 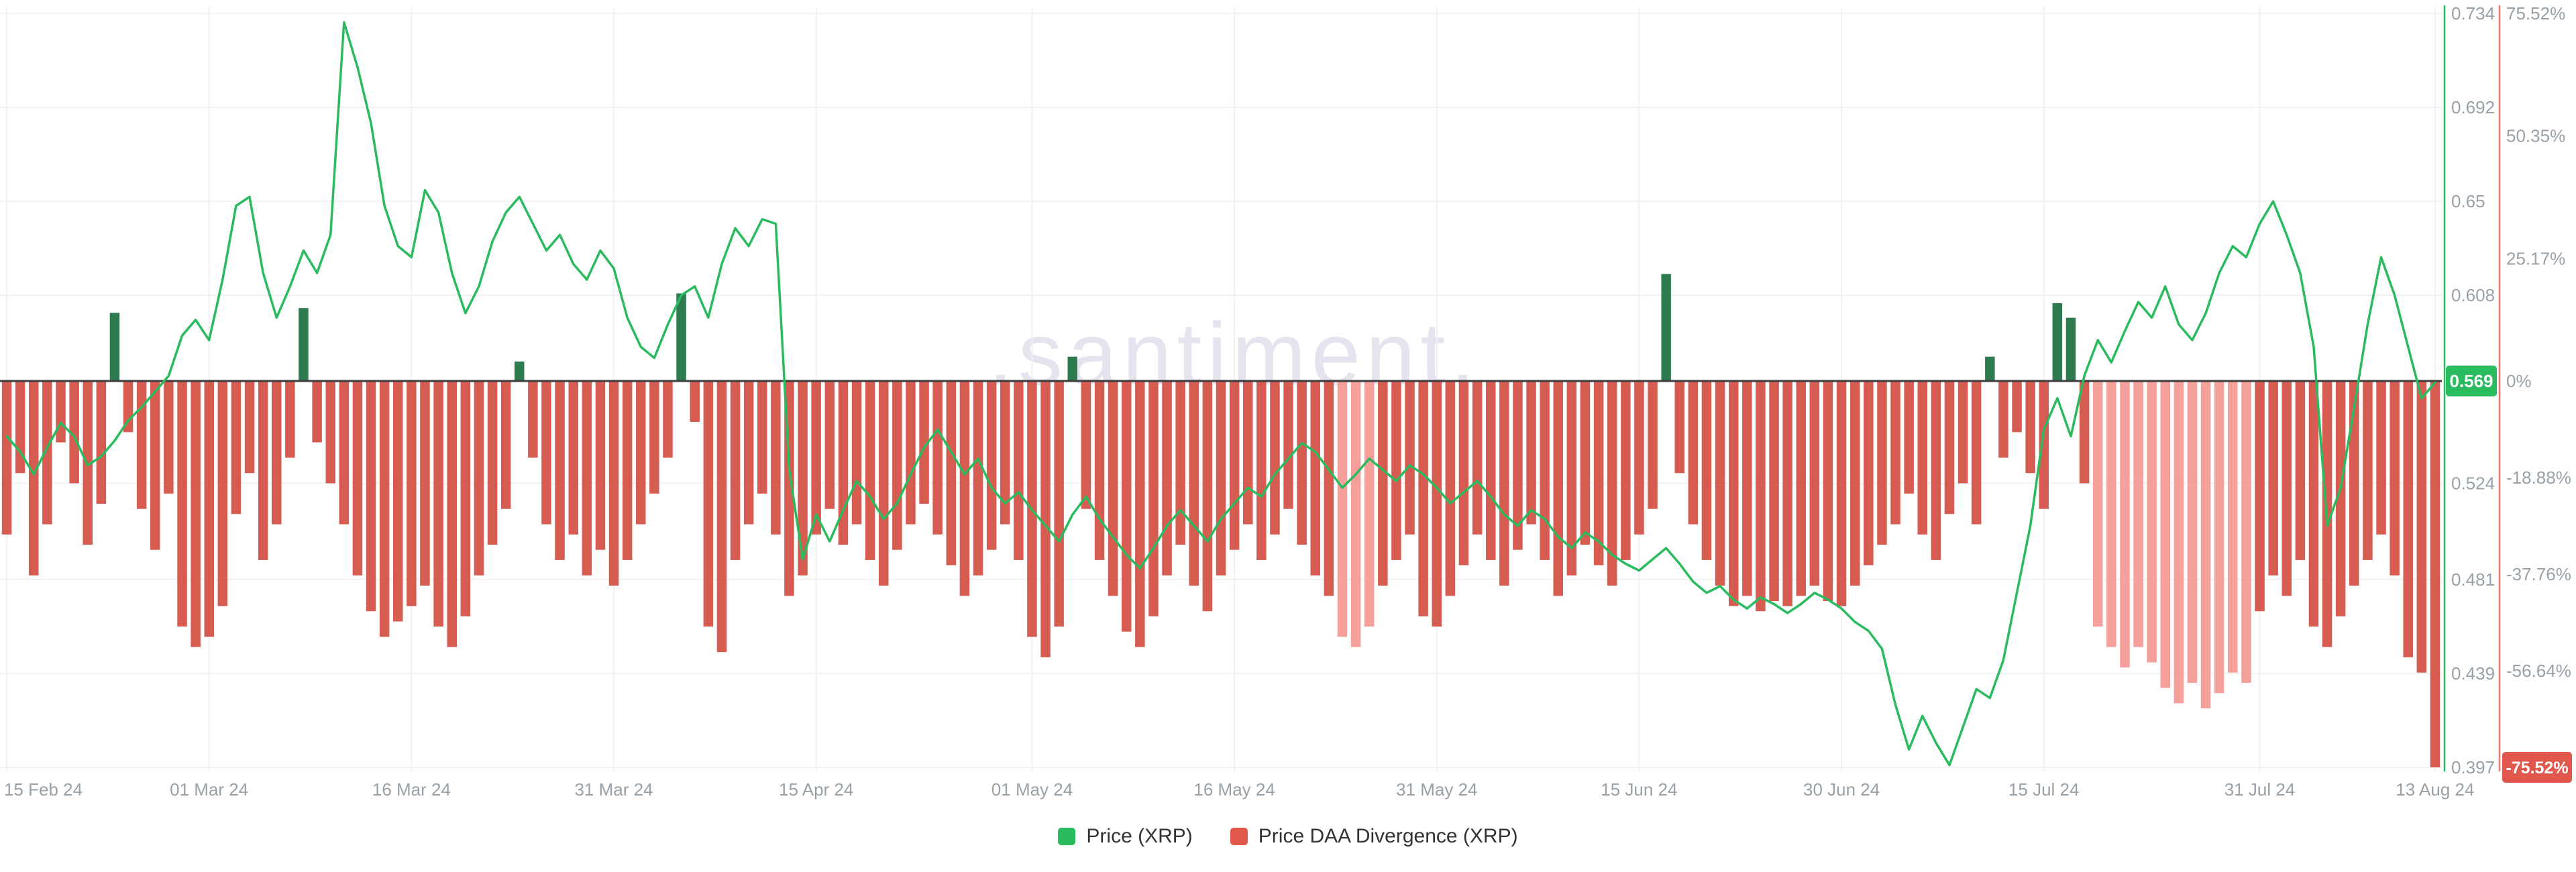 I want to click on legend-item-price-xrp: Price (XRP), so click(x=1125, y=836).